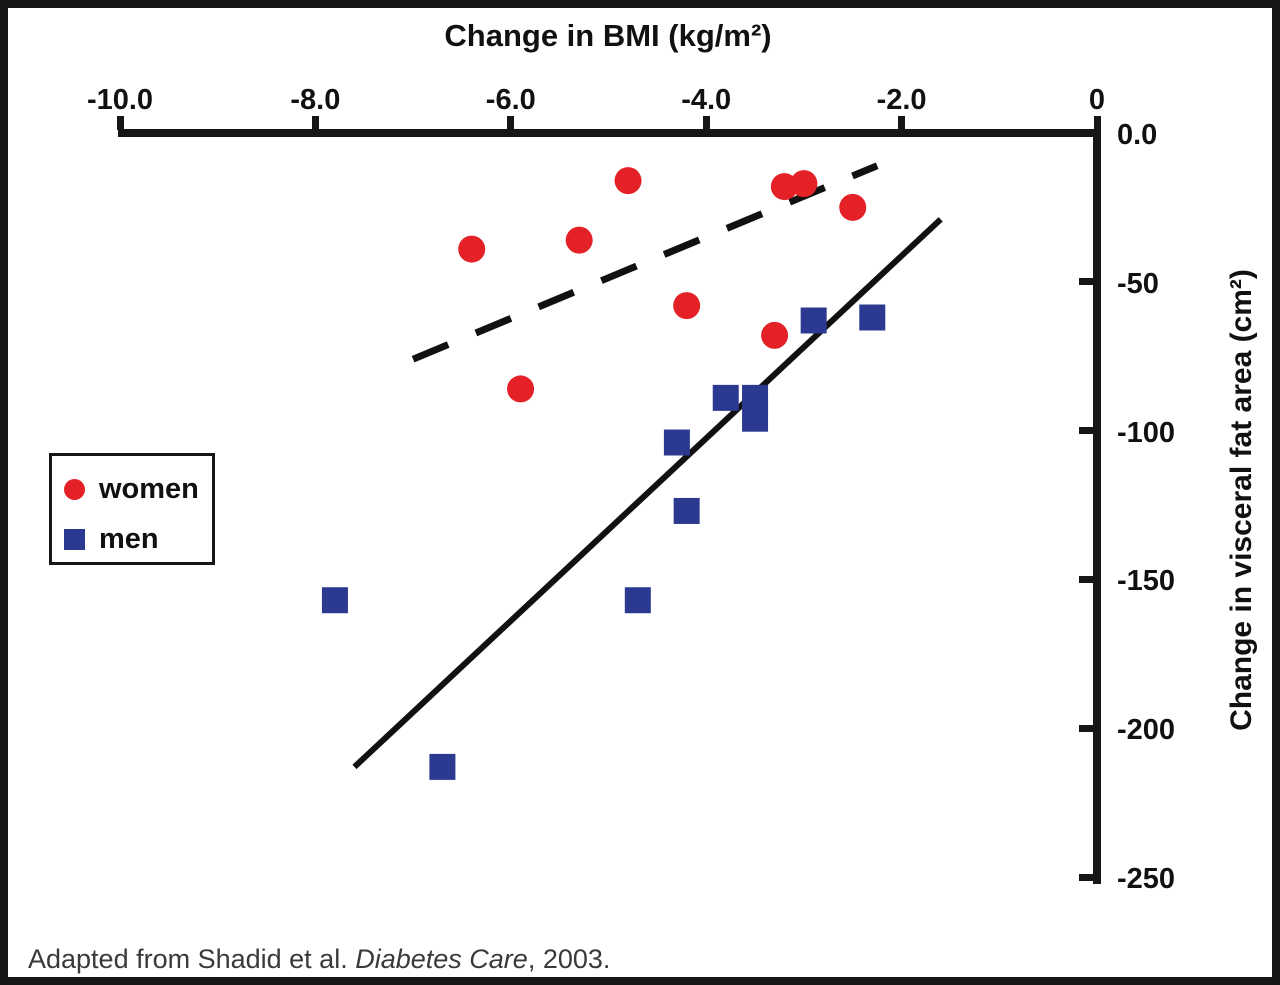 This screenshot has width=1280, height=985. I want to click on caption-journal: Diabetes Care, so click(441, 959).